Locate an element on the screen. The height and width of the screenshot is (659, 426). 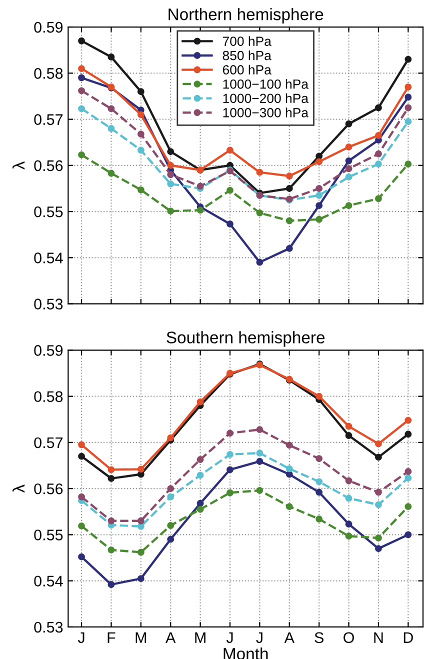
x-tick-label: D is located at coordinates (408, 637).